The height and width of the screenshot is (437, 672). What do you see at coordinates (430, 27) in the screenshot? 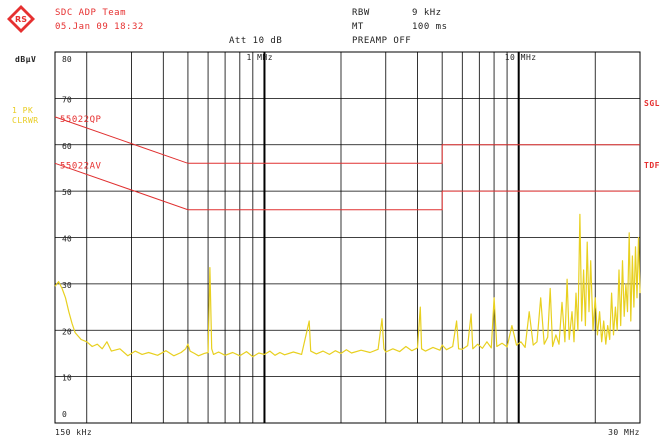
I see `mt-value: 100 ms` at bounding box center [430, 27].